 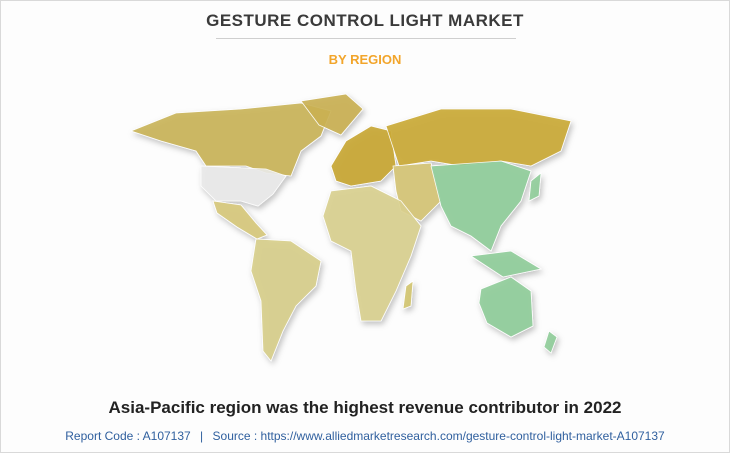 I want to click on south-america, so click(x=286, y=300).